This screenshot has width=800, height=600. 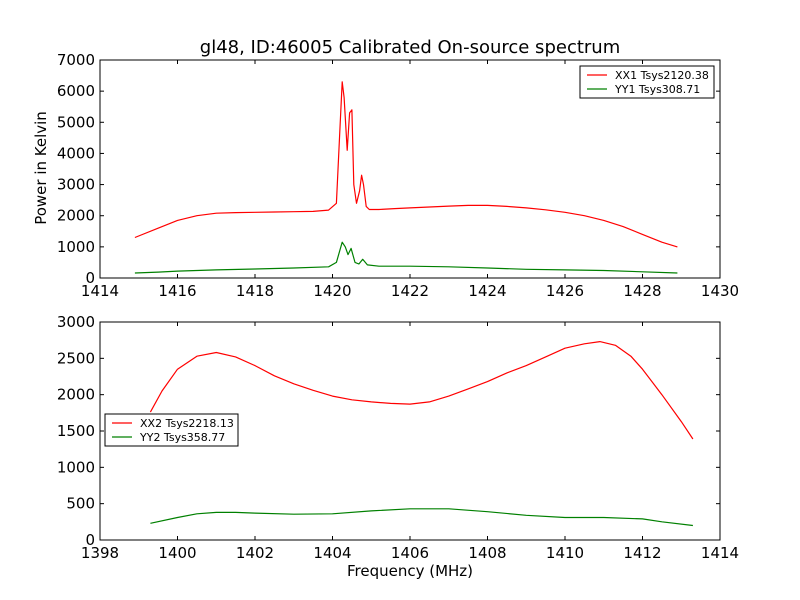 What do you see at coordinates (76, 358) in the screenshot?
I see `y-tick-label: 2500` at bounding box center [76, 358].